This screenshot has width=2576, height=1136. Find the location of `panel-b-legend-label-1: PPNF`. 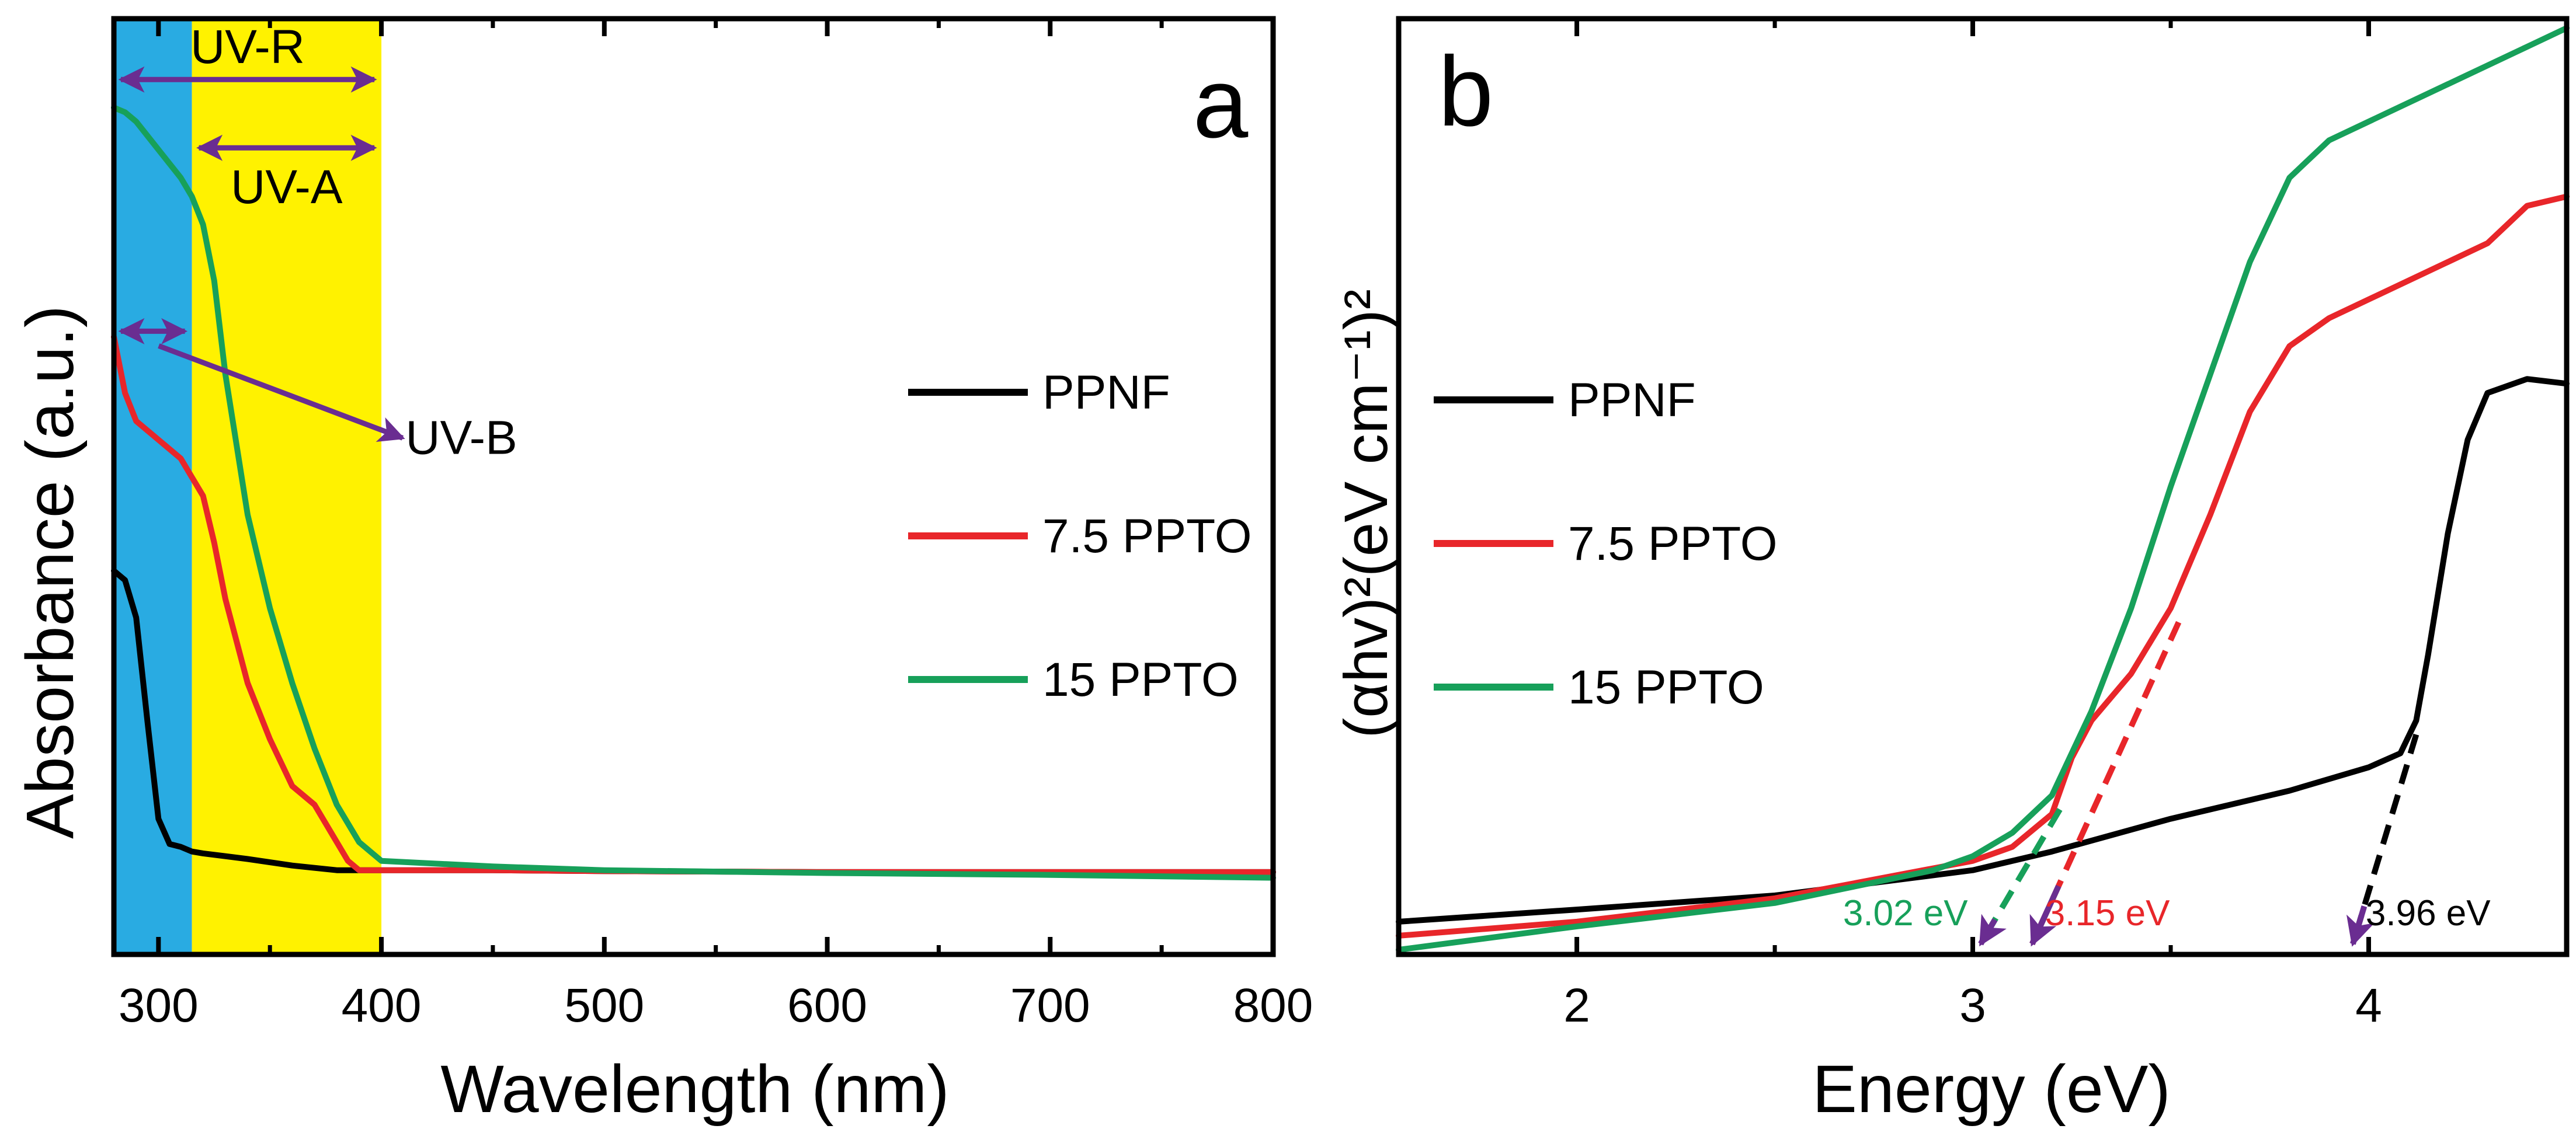

panel-b-legend-label-1: PPNF is located at coordinates (1632, 400).